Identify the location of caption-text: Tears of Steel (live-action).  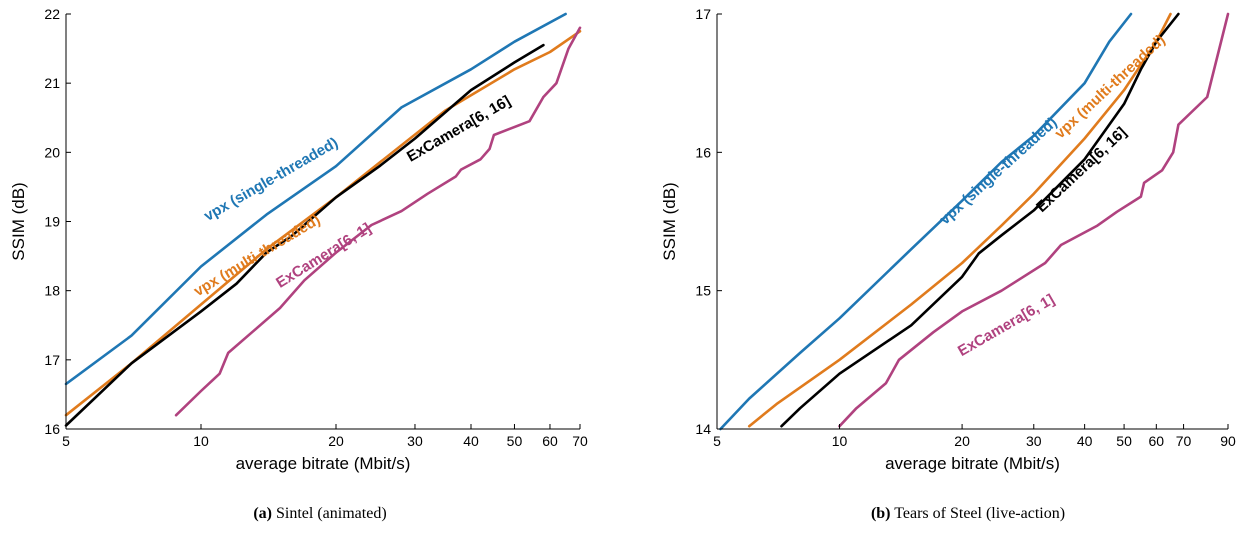
(980, 513).